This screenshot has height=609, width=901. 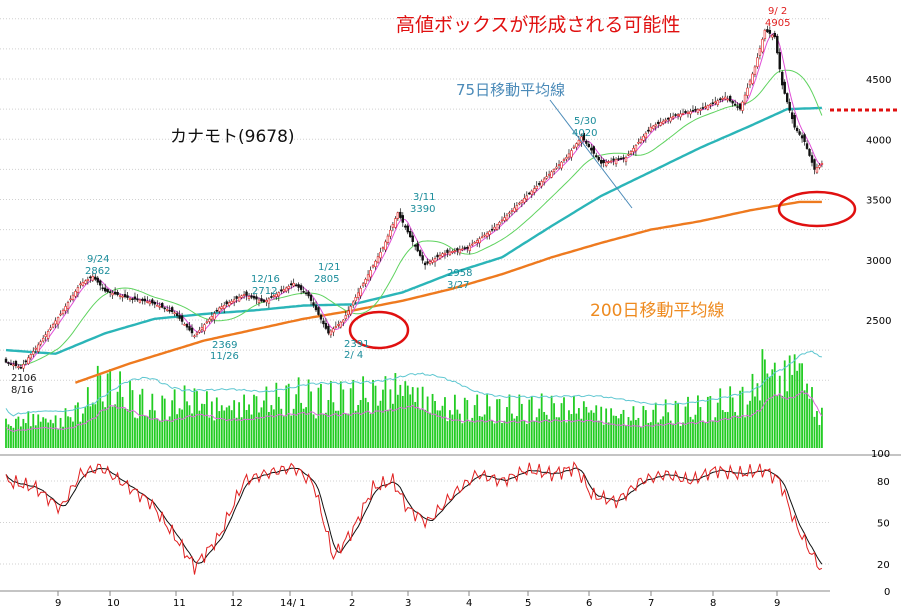 I want to click on svg-text: 5/30, so click(x=585, y=121).